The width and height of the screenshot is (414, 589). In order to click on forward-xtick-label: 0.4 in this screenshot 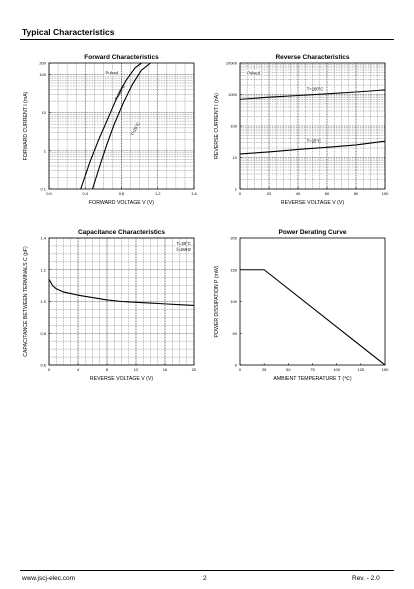, I will do `click(85, 193)`.